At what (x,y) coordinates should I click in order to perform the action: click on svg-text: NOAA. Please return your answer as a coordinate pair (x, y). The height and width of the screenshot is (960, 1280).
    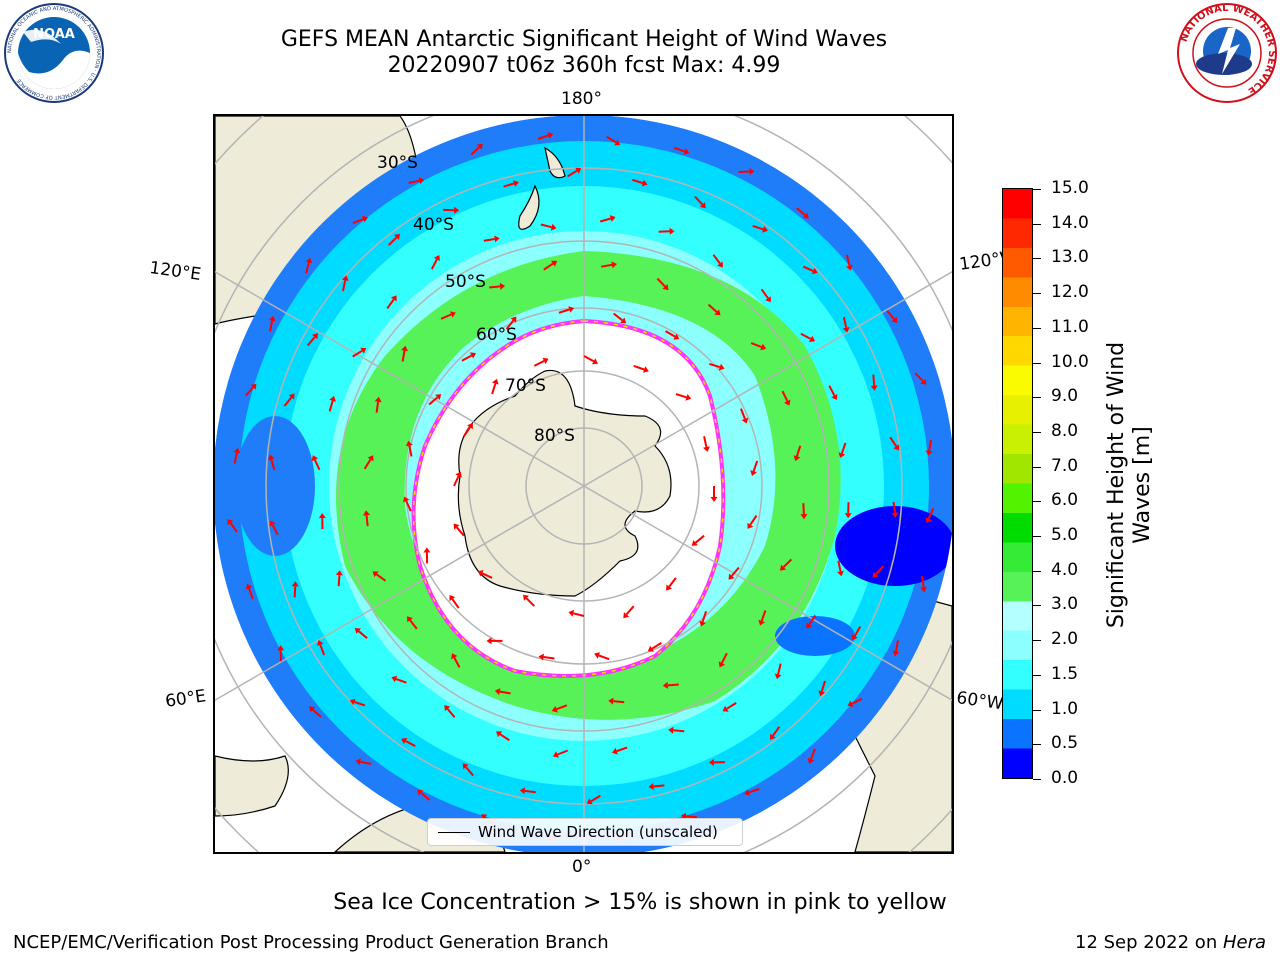
    Looking at the image, I should click on (54, 34).